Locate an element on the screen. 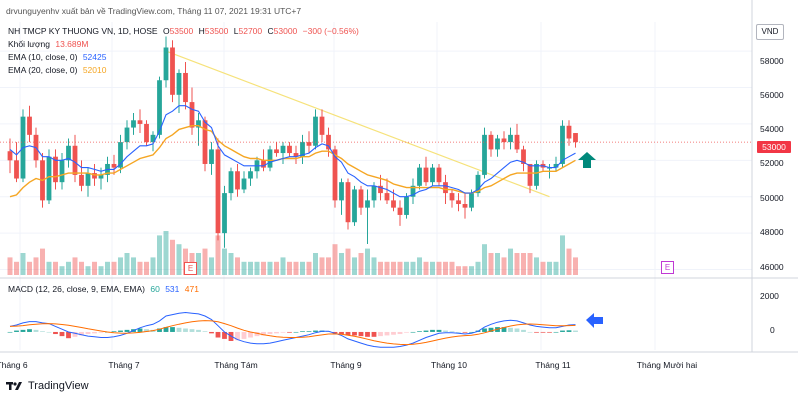  high-value: H53500 is located at coordinates (213, 31).